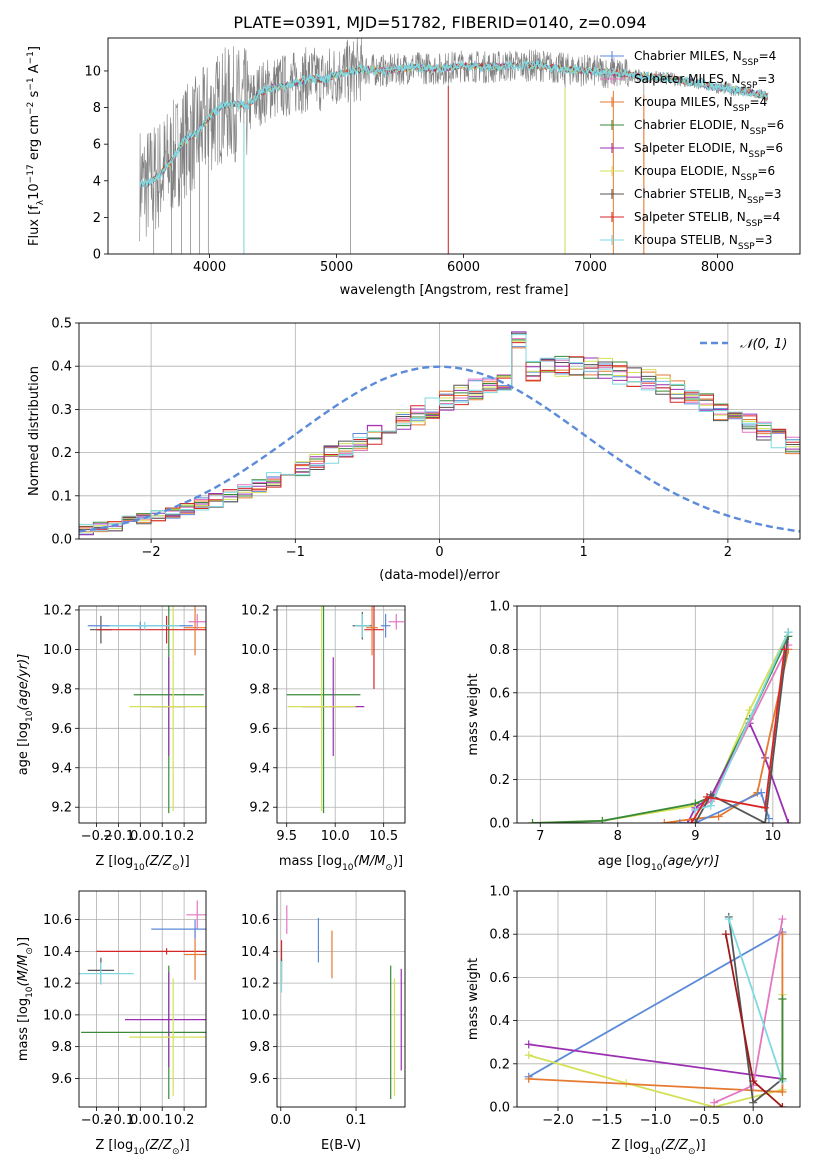 Image resolution: width=819 pixels, height=1170 pixels. Describe the element at coordinates (356, 1120) in the screenshot. I see `mass_vs_EBV-xtick-label: 0.1` at that location.